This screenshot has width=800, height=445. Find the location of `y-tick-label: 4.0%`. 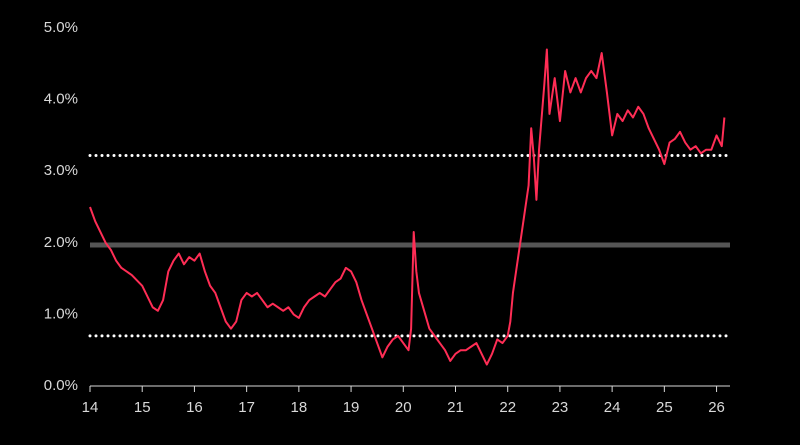

y-tick-label: 4.0% is located at coordinates (61, 99).